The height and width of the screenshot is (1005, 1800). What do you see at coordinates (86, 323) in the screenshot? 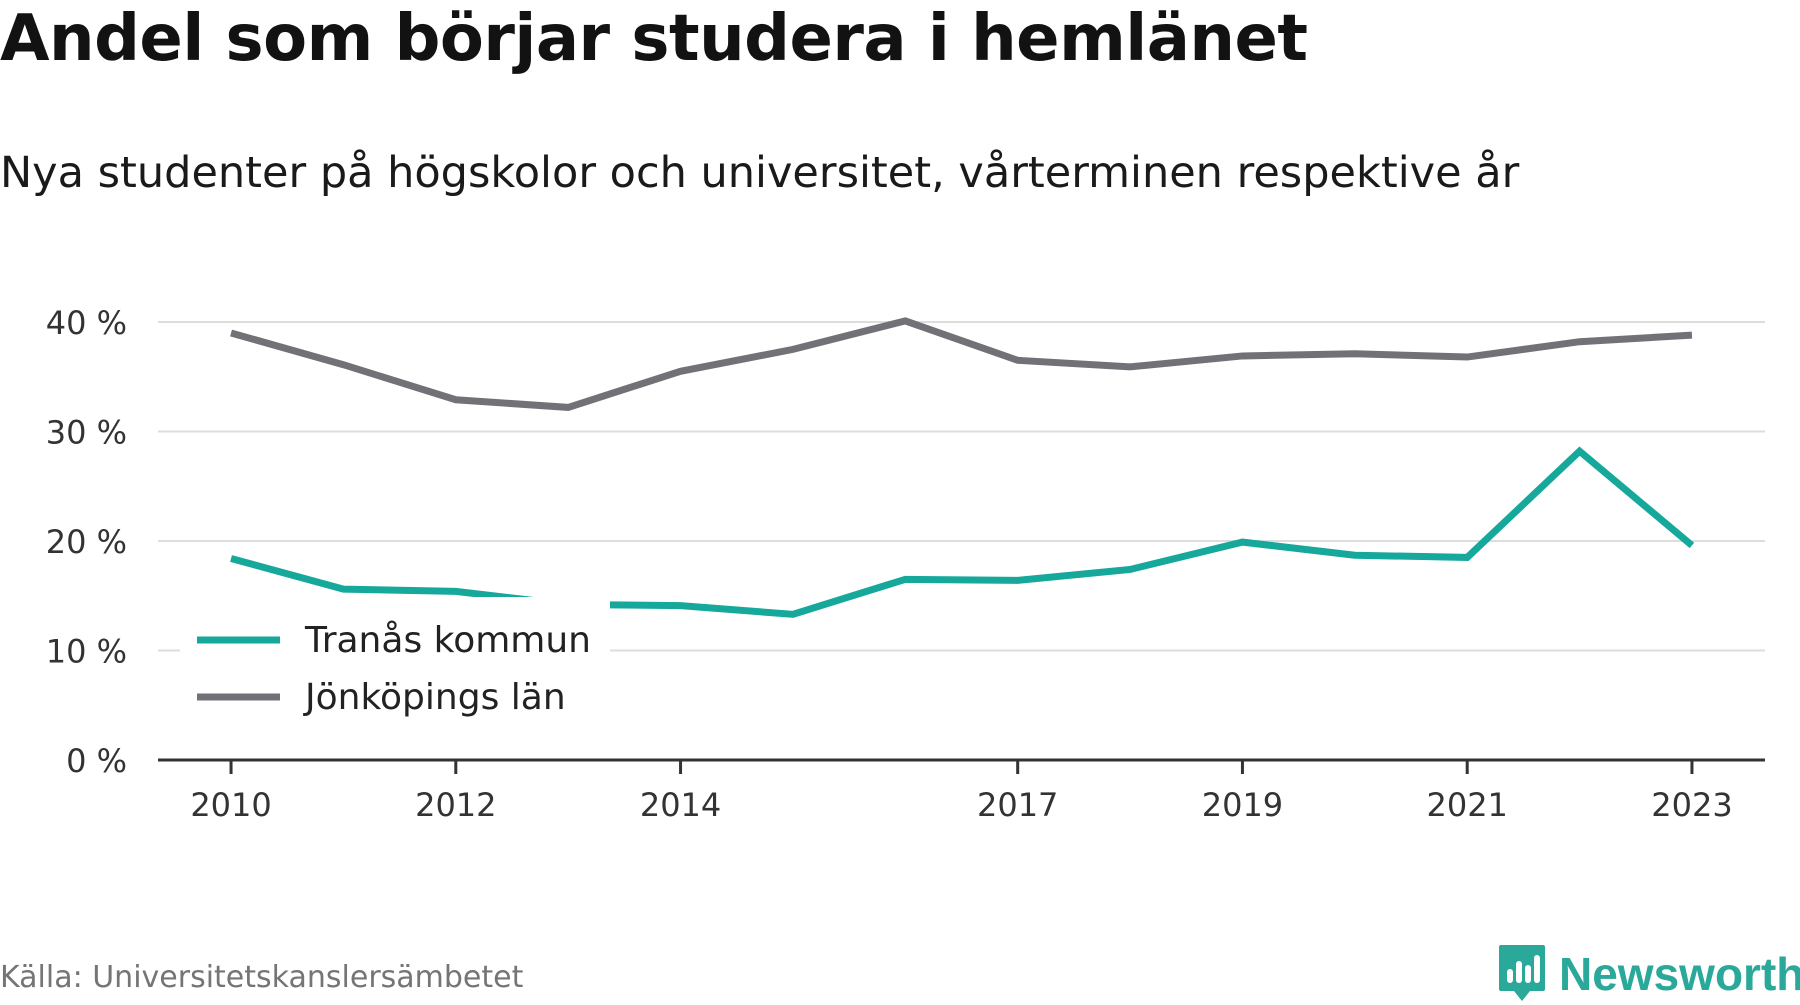
I see `y-tick-label: 40 %` at bounding box center [86, 323].